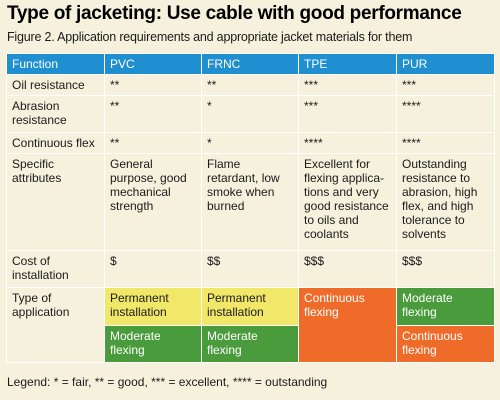 This screenshot has width=500, height=400. What do you see at coordinates (153, 64) in the screenshot?
I see `header-pvc: PVC` at bounding box center [153, 64].